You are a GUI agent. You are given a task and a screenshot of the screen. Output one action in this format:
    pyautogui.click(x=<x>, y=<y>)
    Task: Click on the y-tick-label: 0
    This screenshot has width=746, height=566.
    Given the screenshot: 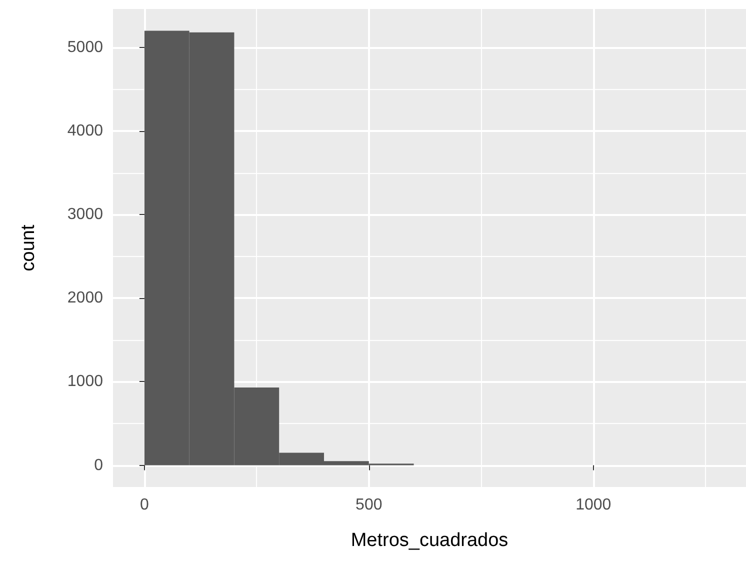 What is the action you would take?
    pyautogui.click(x=99, y=465)
    